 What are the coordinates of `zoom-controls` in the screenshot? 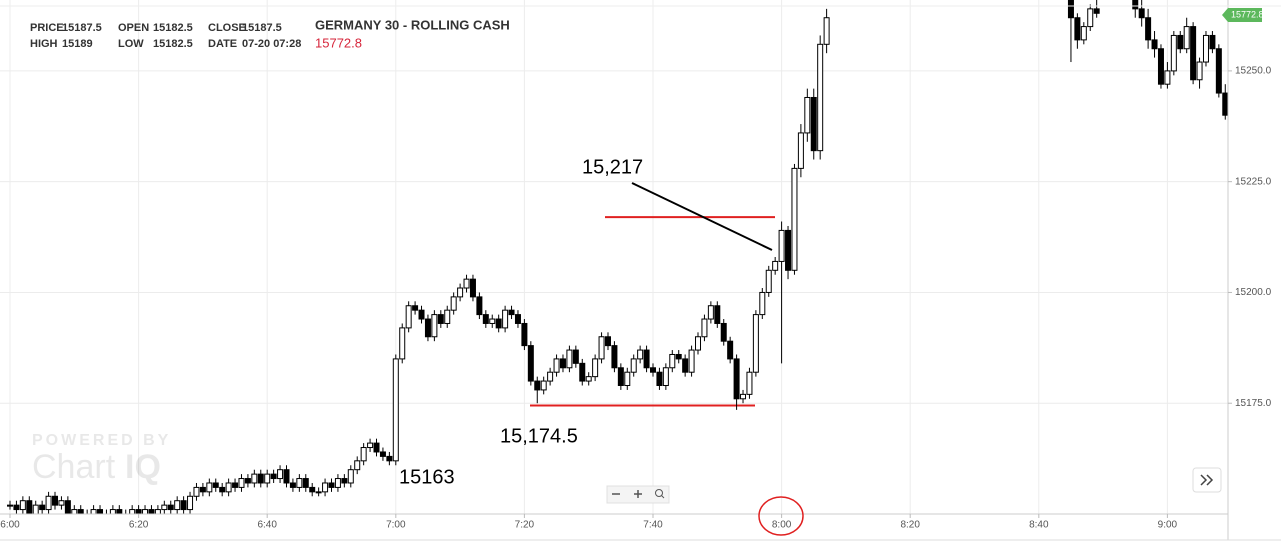 It's located at (638, 494).